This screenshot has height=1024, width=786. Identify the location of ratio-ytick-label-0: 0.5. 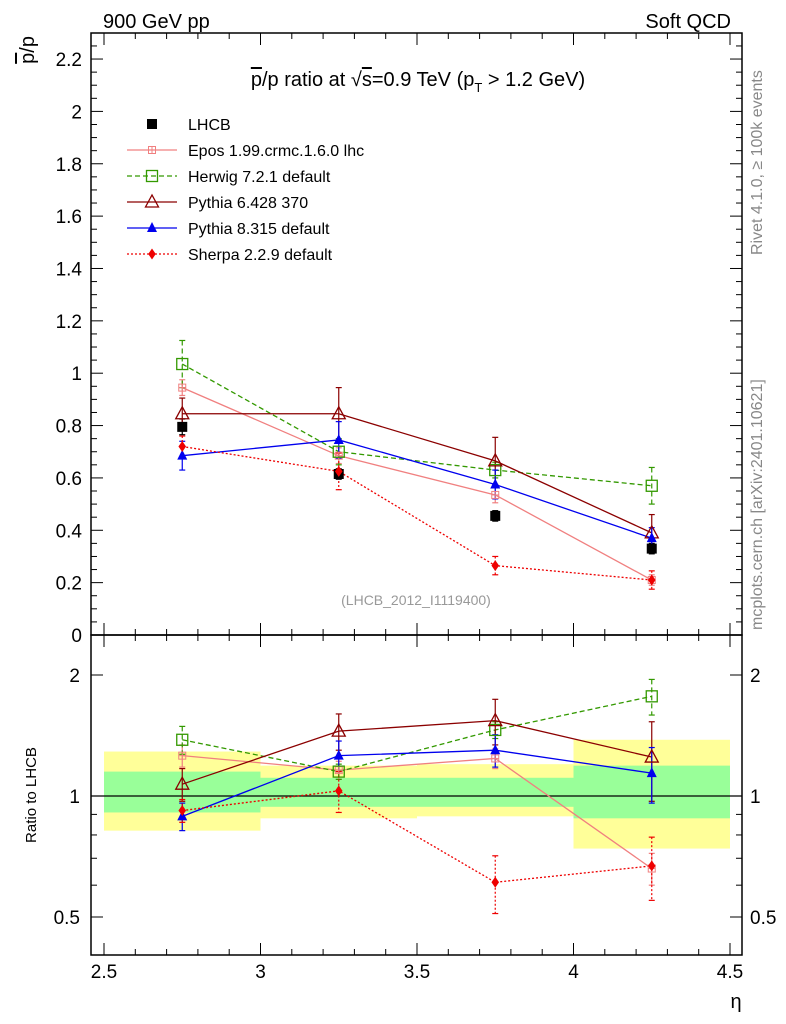
(67, 918).